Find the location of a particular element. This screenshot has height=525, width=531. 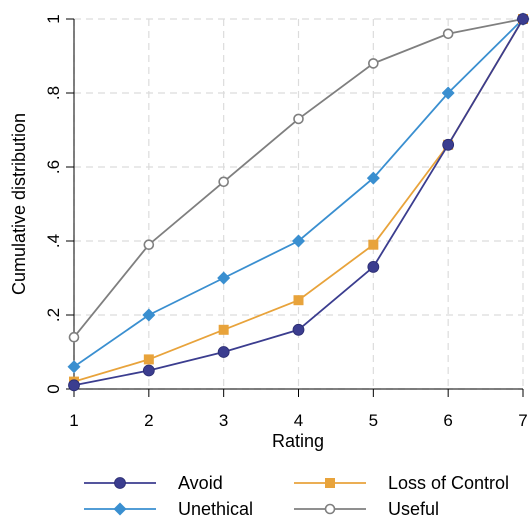

x-tick-label: 7 is located at coordinates (522, 420).